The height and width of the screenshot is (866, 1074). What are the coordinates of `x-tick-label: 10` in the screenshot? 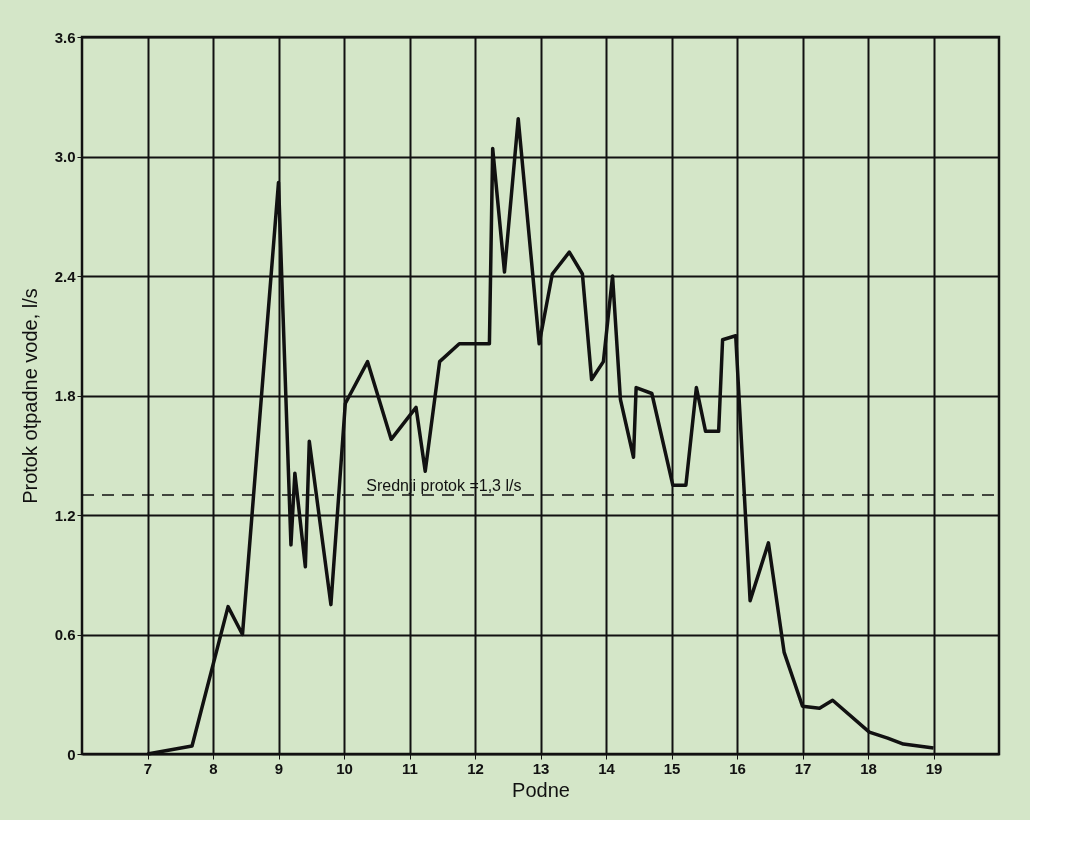 It's located at (344, 768).